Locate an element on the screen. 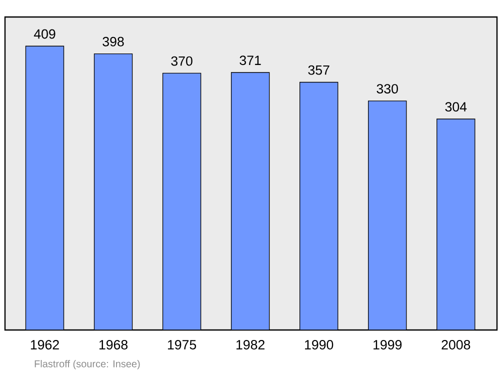 The image size is (500, 374). x-tick-label: 1968 is located at coordinates (113, 345).